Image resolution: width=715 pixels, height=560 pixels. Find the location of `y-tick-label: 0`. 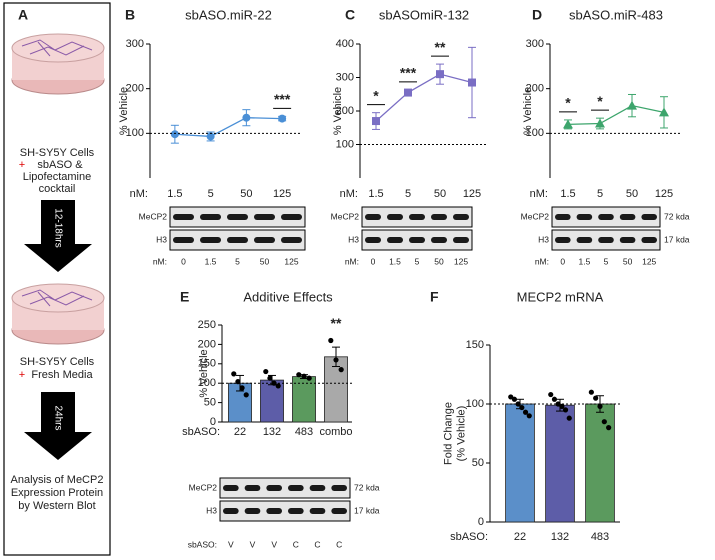

y-tick-label: 0 is located at coordinates (481, 522).